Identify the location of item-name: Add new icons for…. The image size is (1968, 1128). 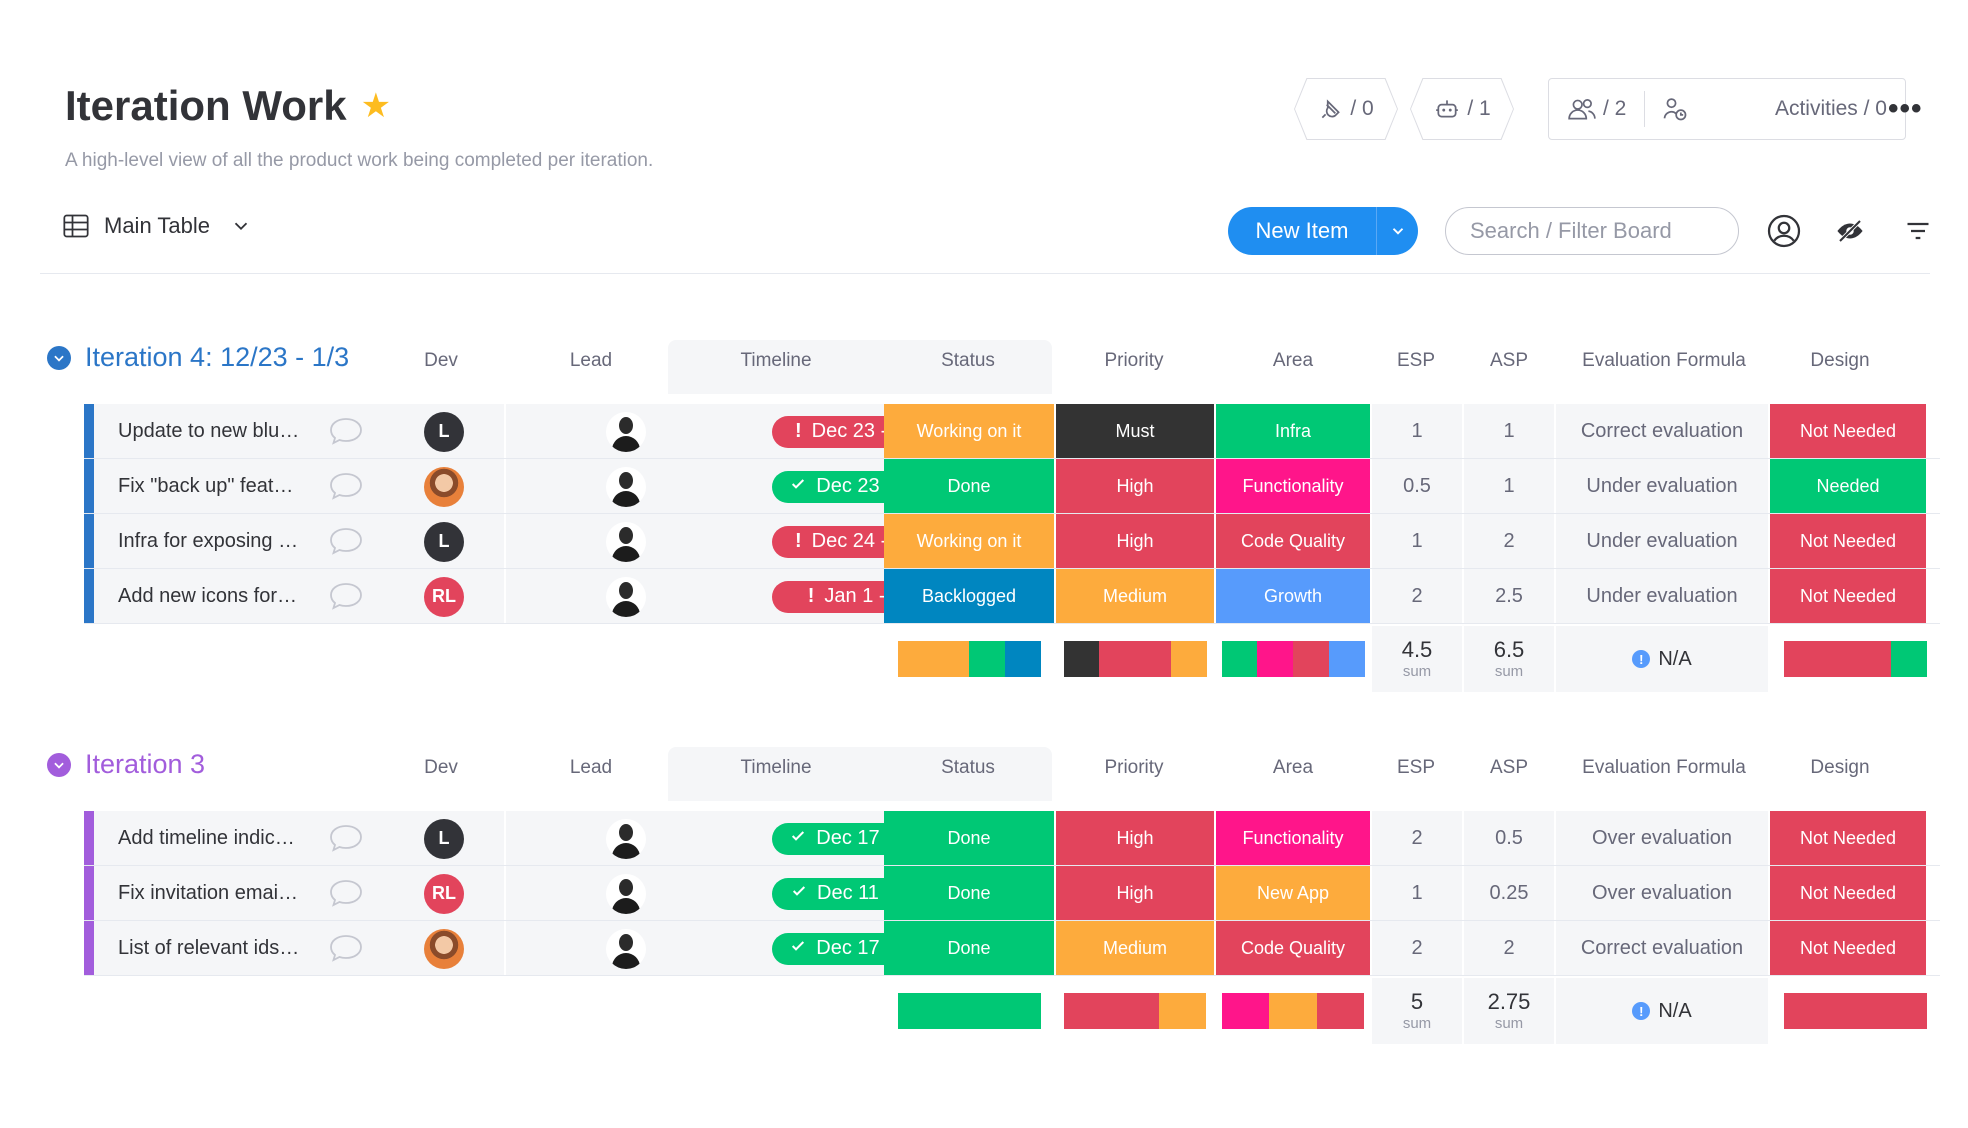
(207, 596).